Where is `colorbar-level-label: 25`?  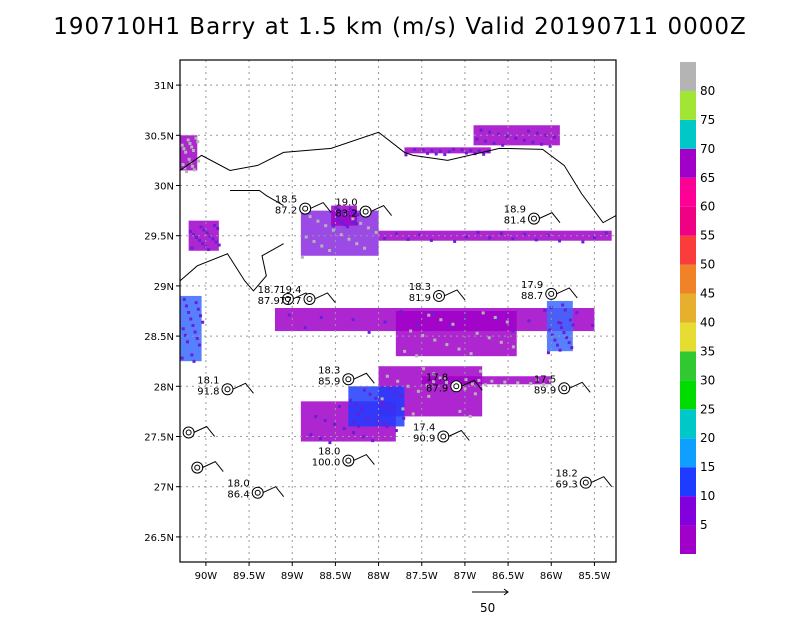 colorbar-level-label: 25 is located at coordinates (707, 409).